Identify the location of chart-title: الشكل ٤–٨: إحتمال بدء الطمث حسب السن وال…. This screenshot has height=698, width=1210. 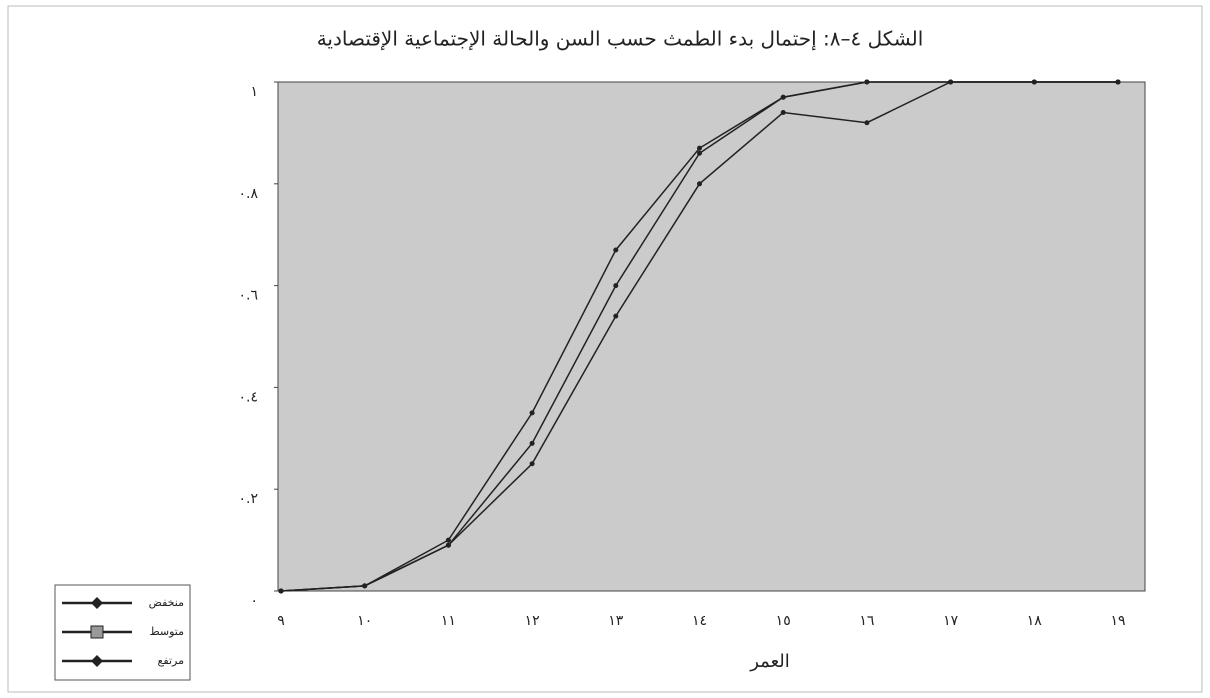
(620, 39).